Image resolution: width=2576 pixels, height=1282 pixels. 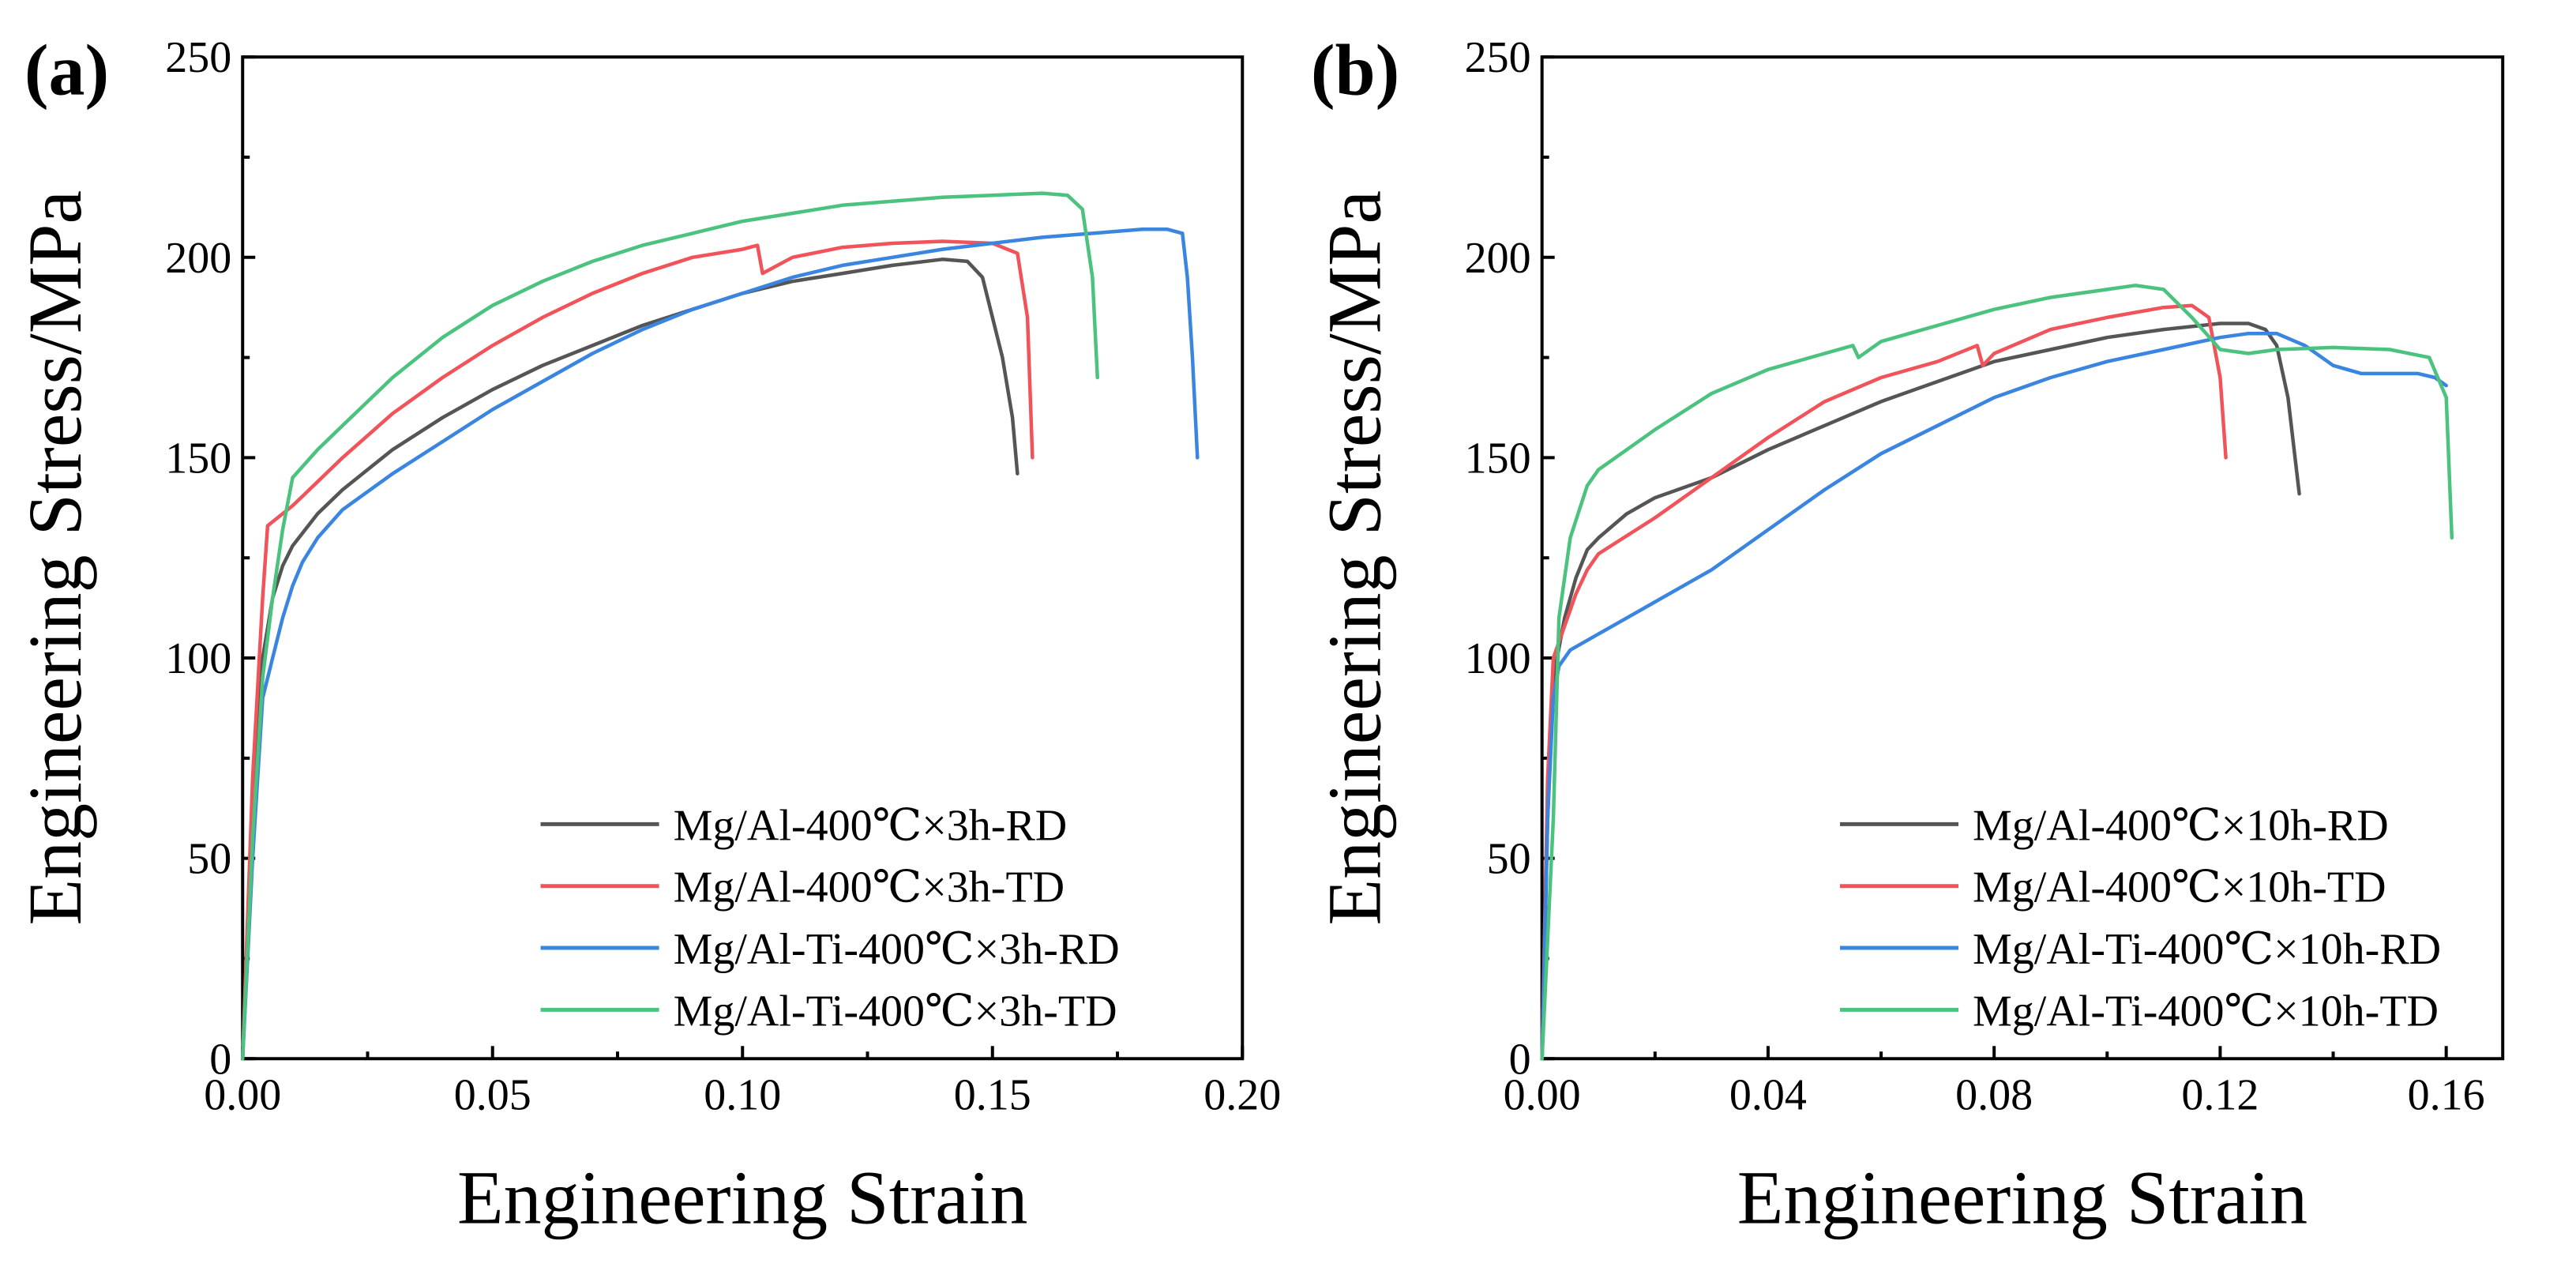 I want to click on legend-label: Mg/Al-400℃×10h-TD, so click(x=2179, y=888).